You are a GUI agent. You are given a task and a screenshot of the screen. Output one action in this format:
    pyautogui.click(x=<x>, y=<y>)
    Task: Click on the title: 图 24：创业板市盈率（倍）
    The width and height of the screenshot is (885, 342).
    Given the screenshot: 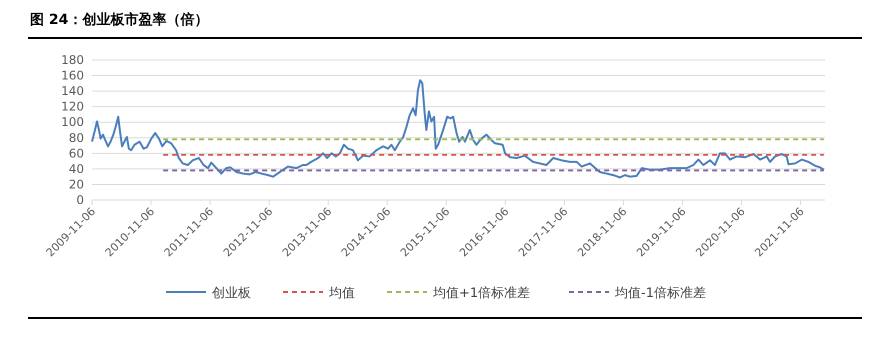 What is the action you would take?
    pyautogui.click(x=119, y=20)
    